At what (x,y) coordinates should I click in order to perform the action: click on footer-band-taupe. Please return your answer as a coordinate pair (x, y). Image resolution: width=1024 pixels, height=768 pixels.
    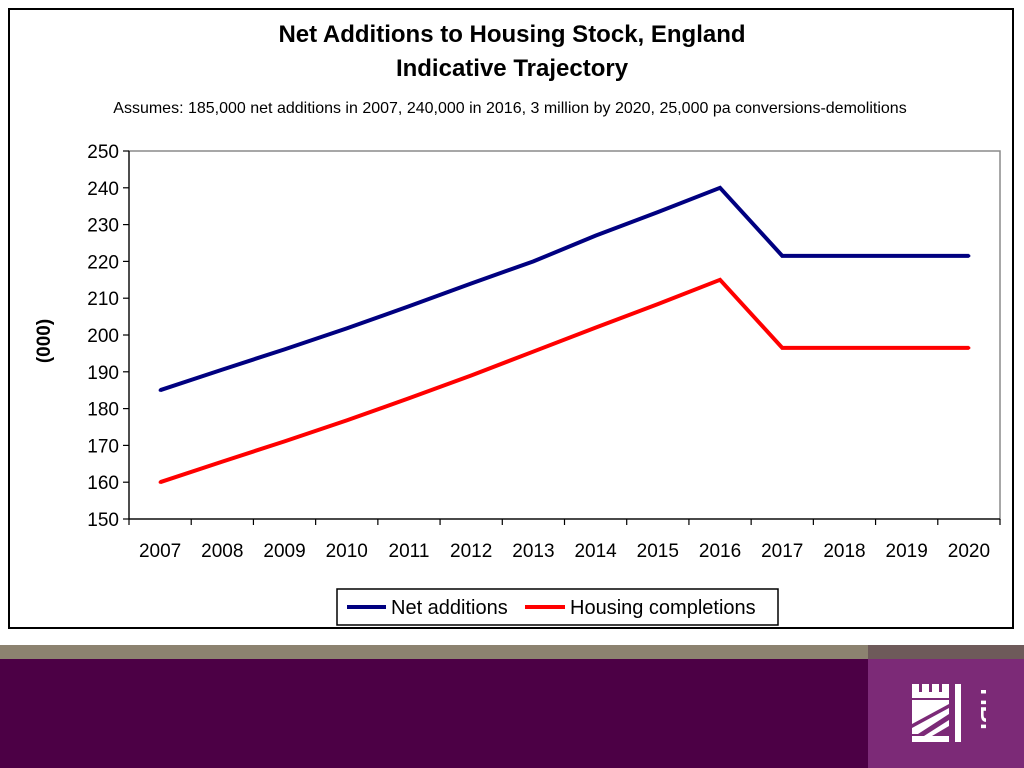
    Looking at the image, I should click on (434, 652).